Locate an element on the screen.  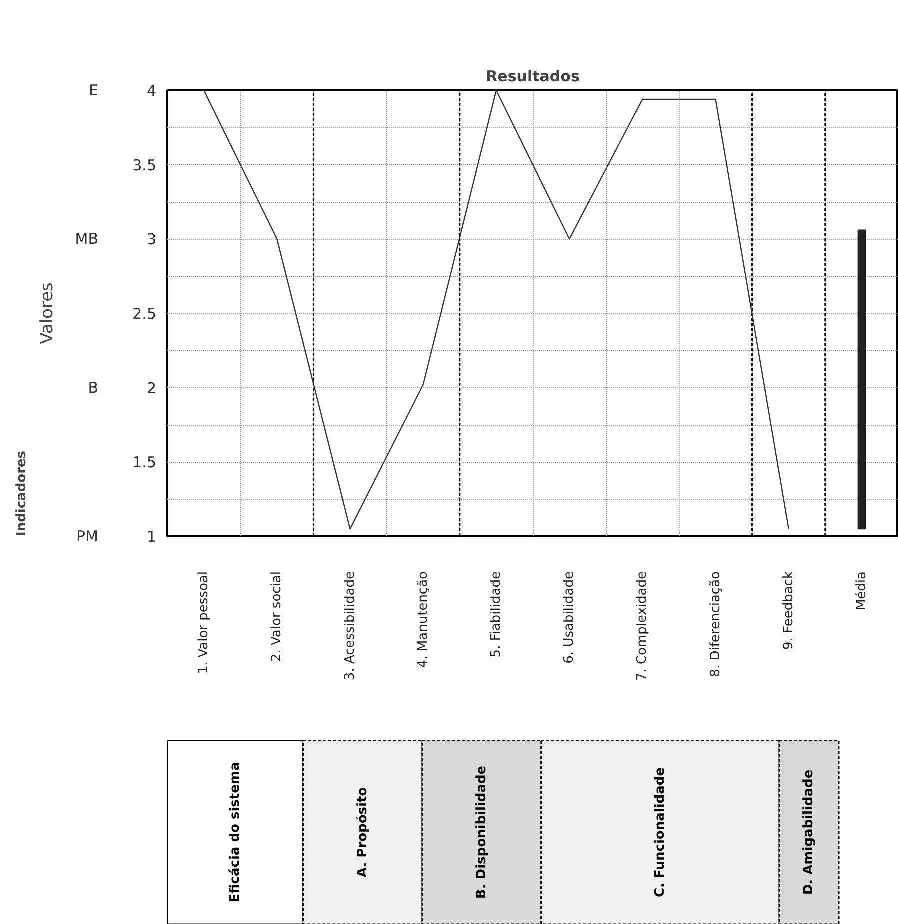
x-tick-label: 2. Valor social is located at coordinates (277, 616).